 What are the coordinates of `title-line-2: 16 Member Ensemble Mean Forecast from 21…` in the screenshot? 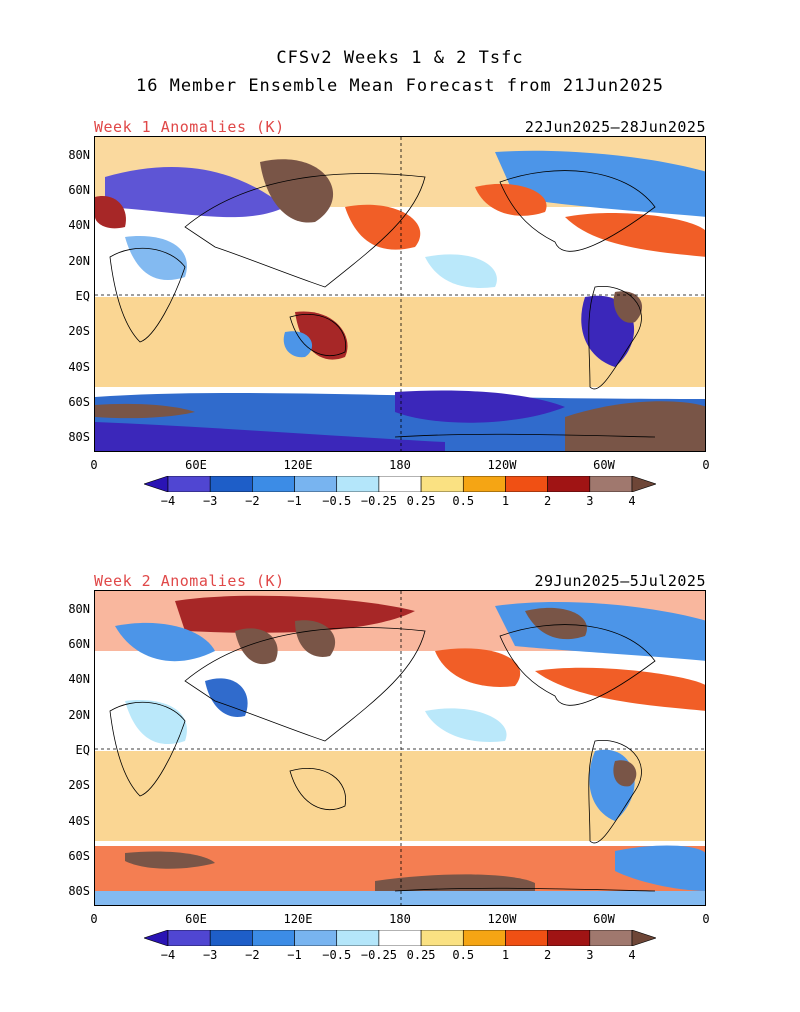 It's located at (400, 86).